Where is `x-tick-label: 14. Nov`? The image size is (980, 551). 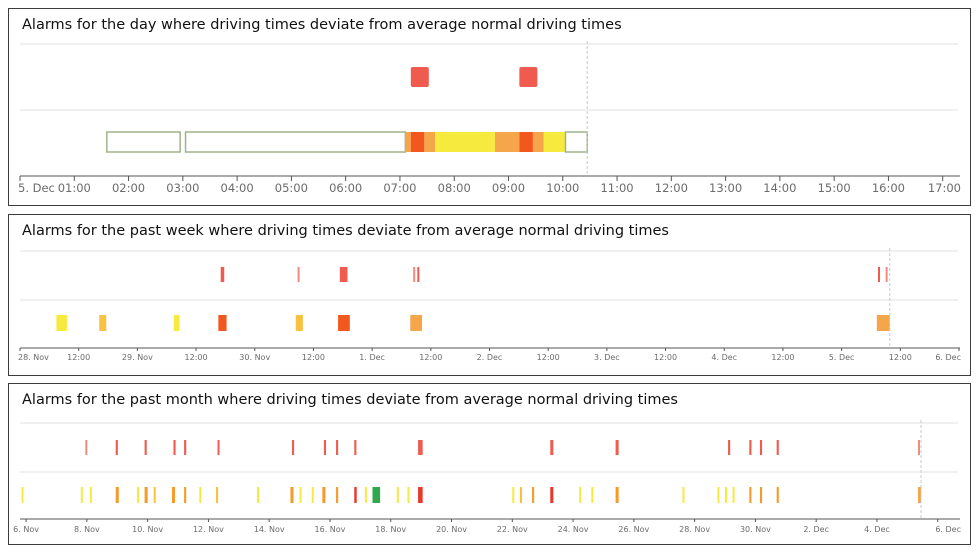 x-tick-label: 14. Nov is located at coordinates (269, 529).